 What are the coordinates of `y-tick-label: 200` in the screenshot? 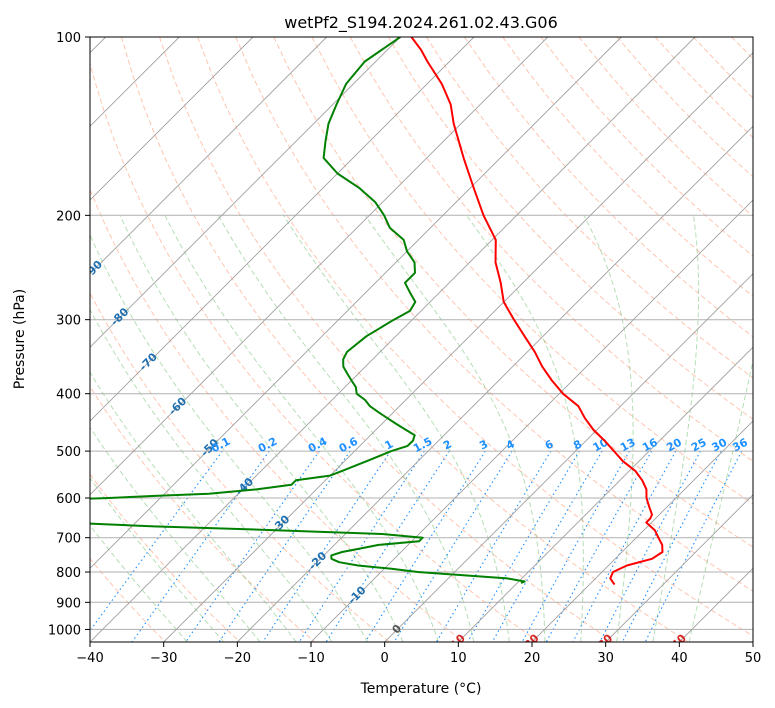 It's located at (68, 216).